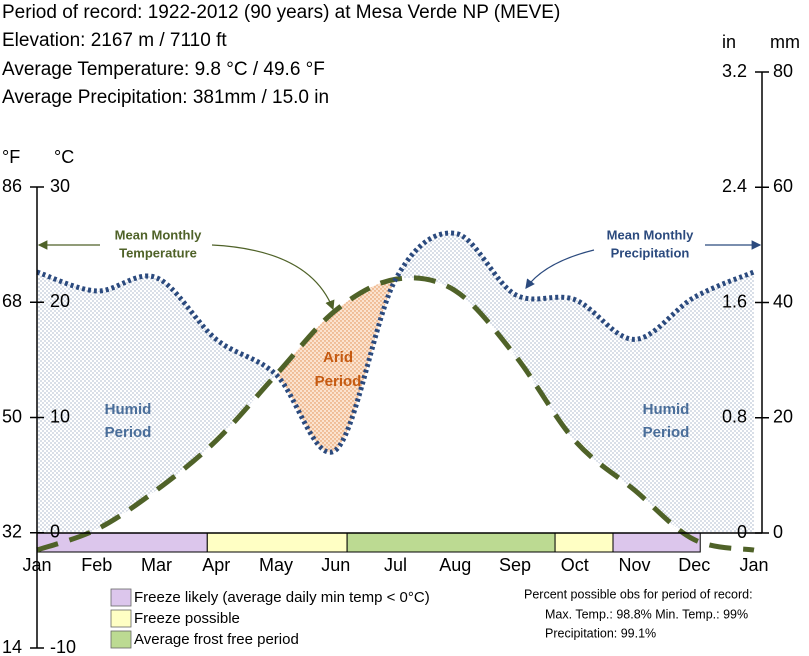 This screenshot has height=656, width=809. What do you see at coordinates (785, 42) in the screenshot?
I see `axis-unit: mm` at bounding box center [785, 42].